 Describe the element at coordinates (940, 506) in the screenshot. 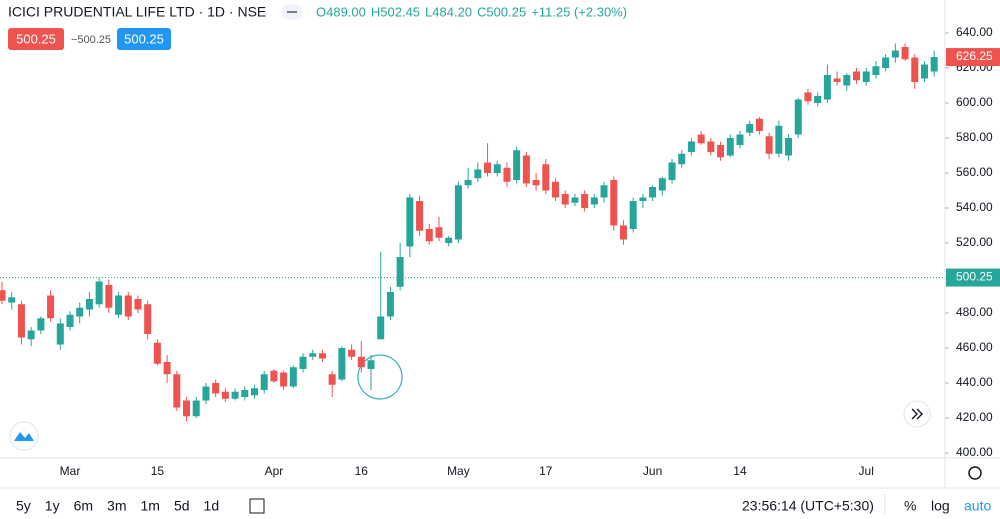

I see `log-toggle: log` at that location.